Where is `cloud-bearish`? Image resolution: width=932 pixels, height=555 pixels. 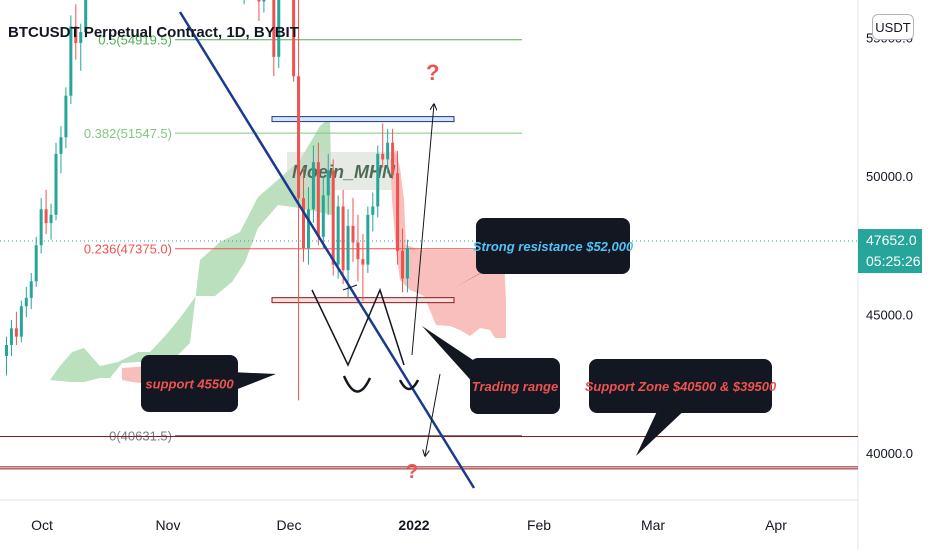 cloud-bearish is located at coordinates (448, 244).